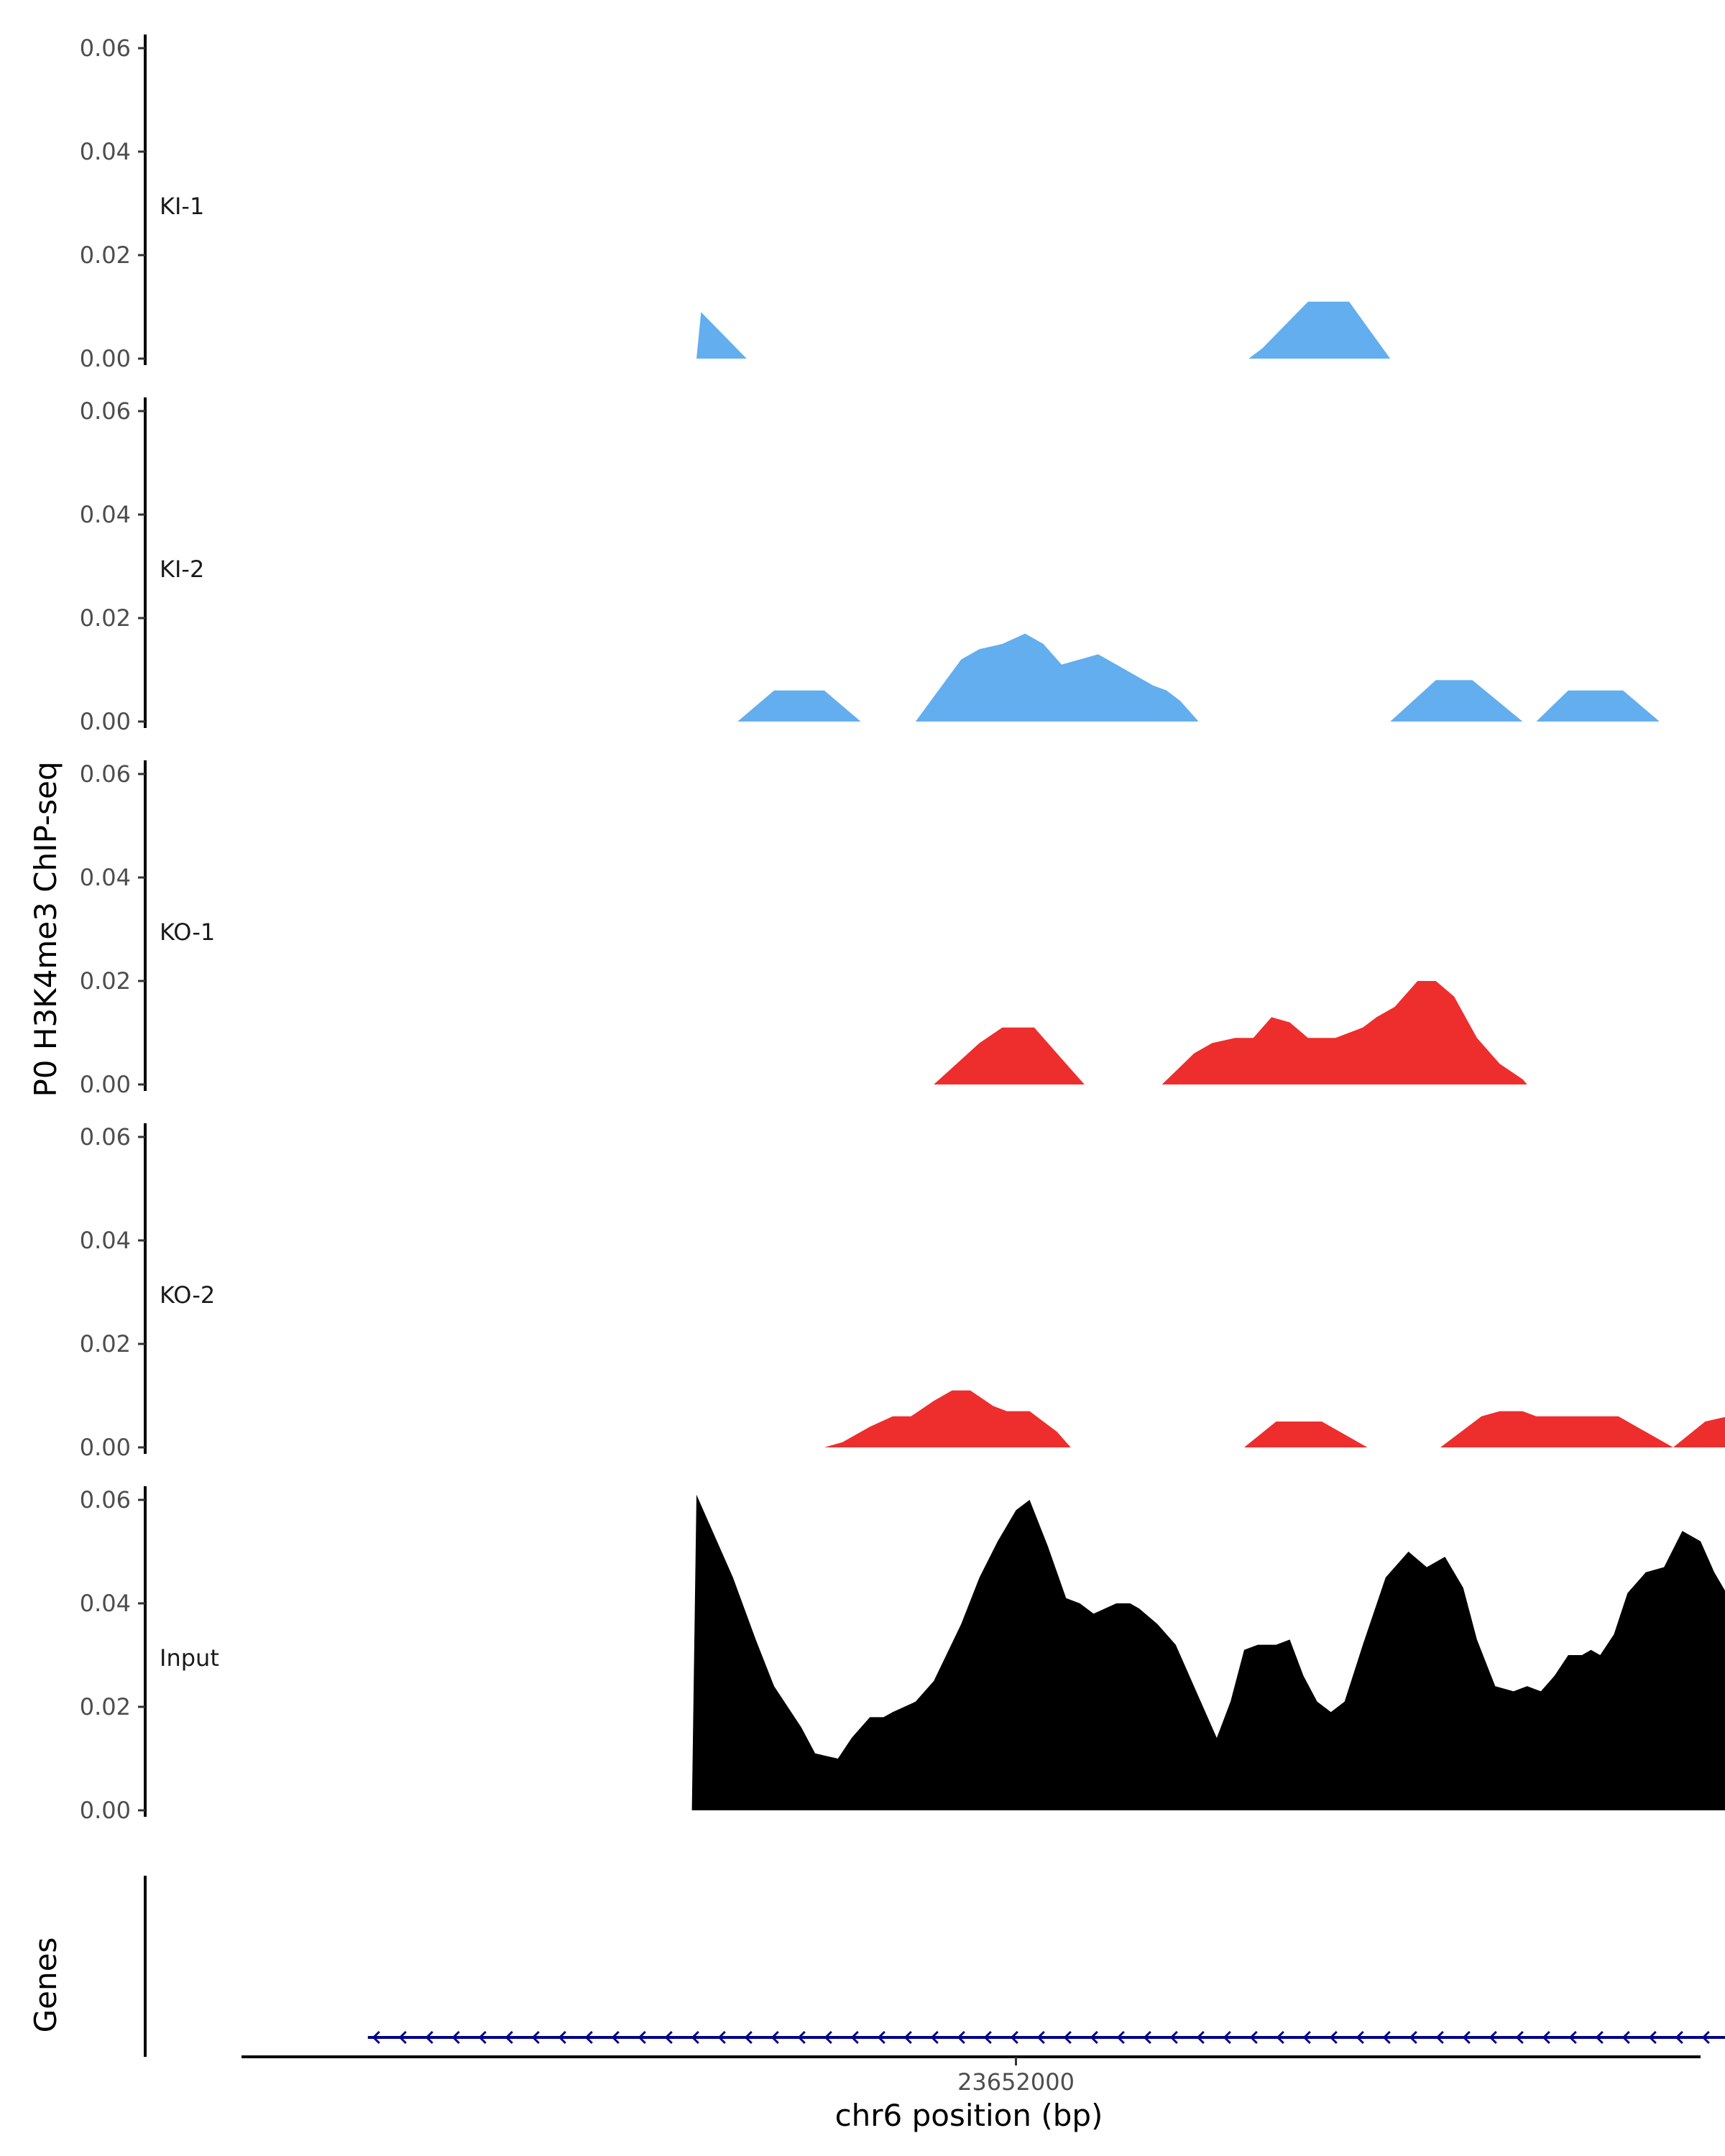 This screenshot has height=2156, width=1725. I want to click on x-axis: 236520002365400023656000, so click(971, 2075).